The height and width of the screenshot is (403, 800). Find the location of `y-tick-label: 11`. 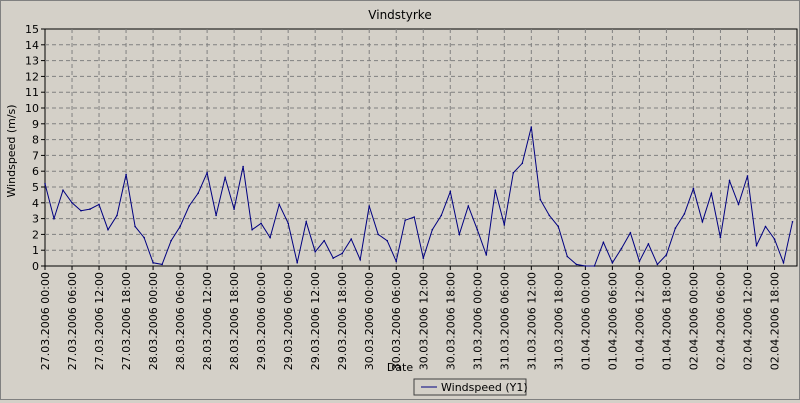

y-tick-label: 11 is located at coordinates (32, 92).